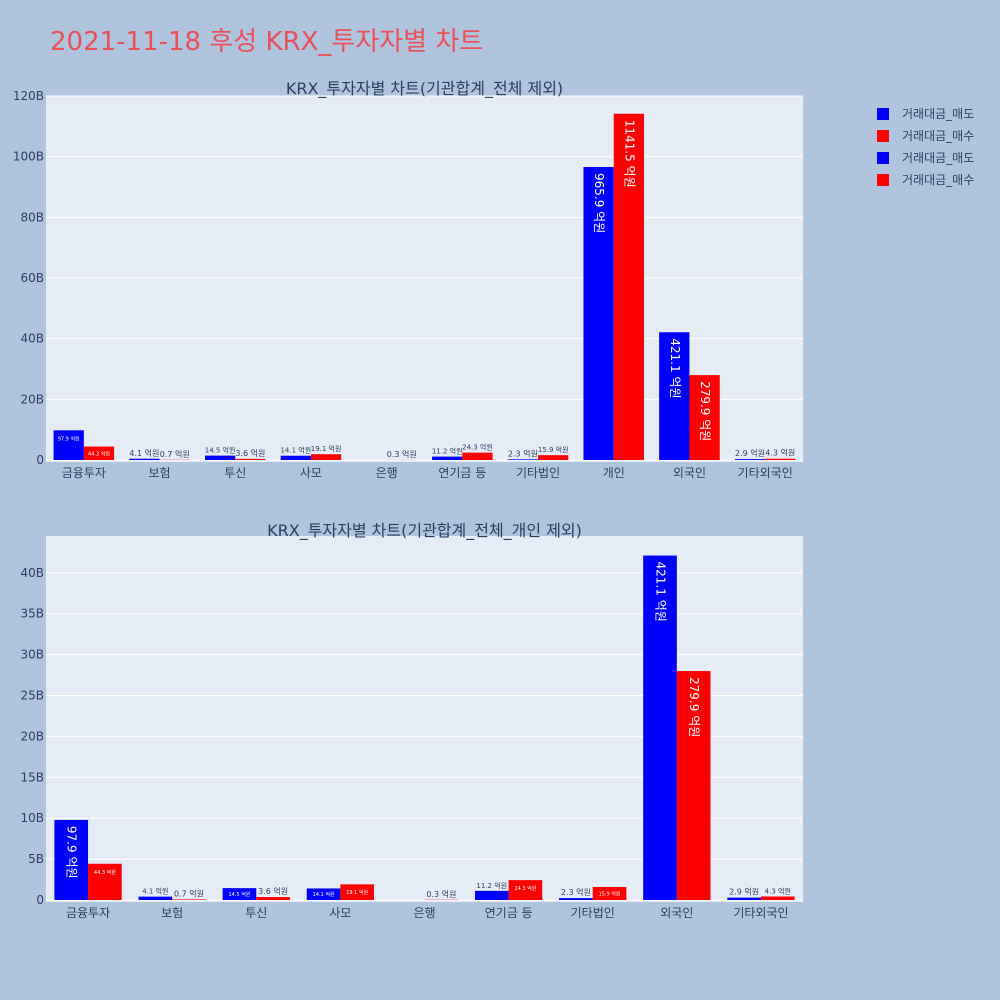  What do you see at coordinates (447, 451) in the screenshot?
I see `bar-data-label: 11.2 억원` at bounding box center [447, 451].